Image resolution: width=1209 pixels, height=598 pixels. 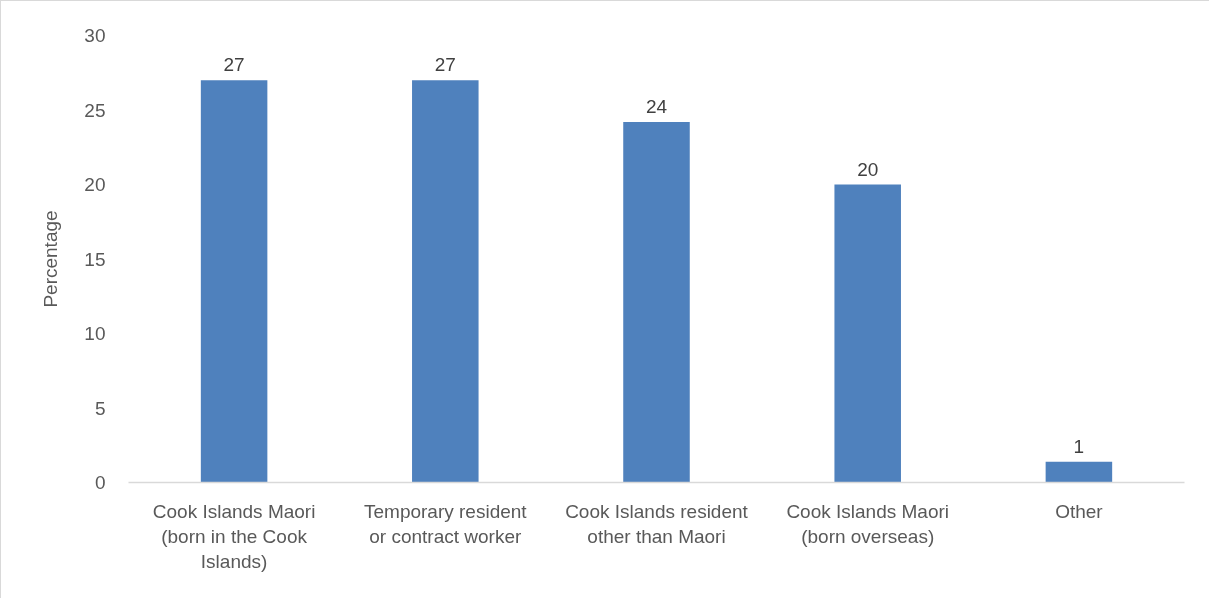 What do you see at coordinates (51, 259) in the screenshot?
I see `y-axis-title: Percentage` at bounding box center [51, 259].